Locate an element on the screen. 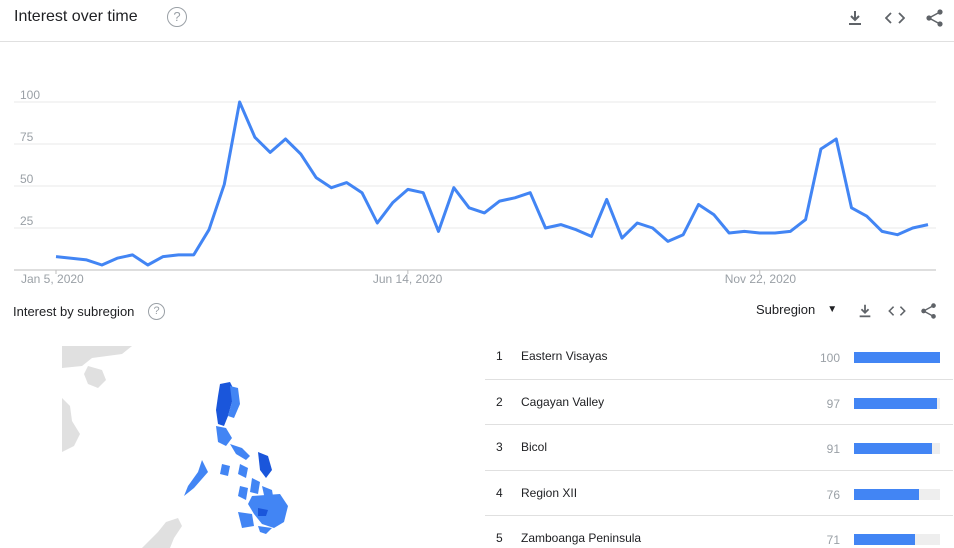 The width and height of the screenshot is (954, 548). page-title: Interest over time is located at coordinates (76, 17).